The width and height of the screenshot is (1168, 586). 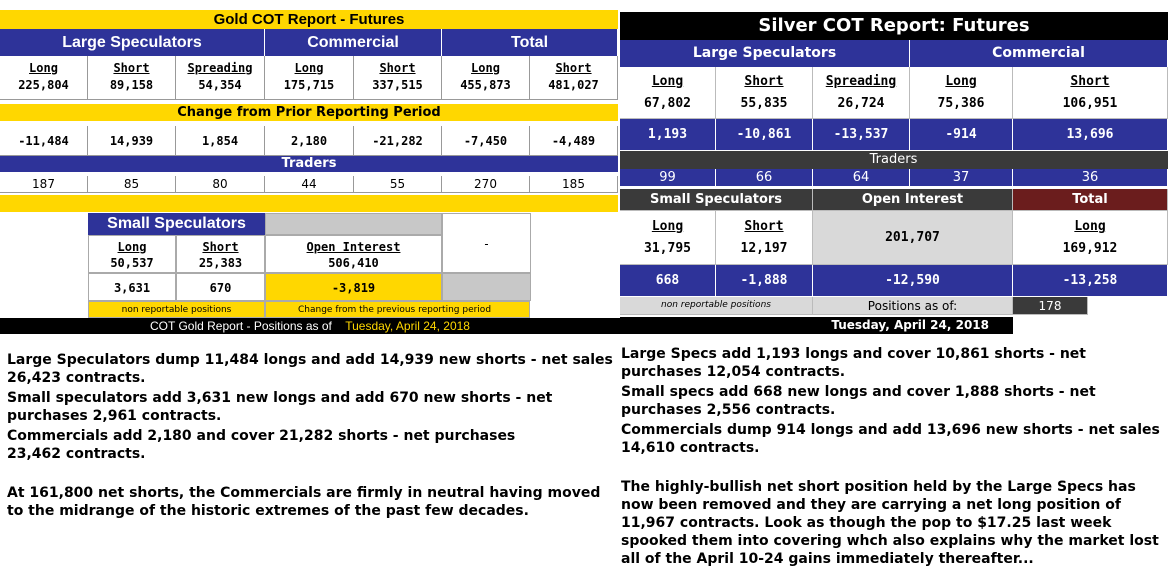 What do you see at coordinates (894, 26) in the screenshot?
I see `silver-title: Silver COT Report: Futures` at bounding box center [894, 26].